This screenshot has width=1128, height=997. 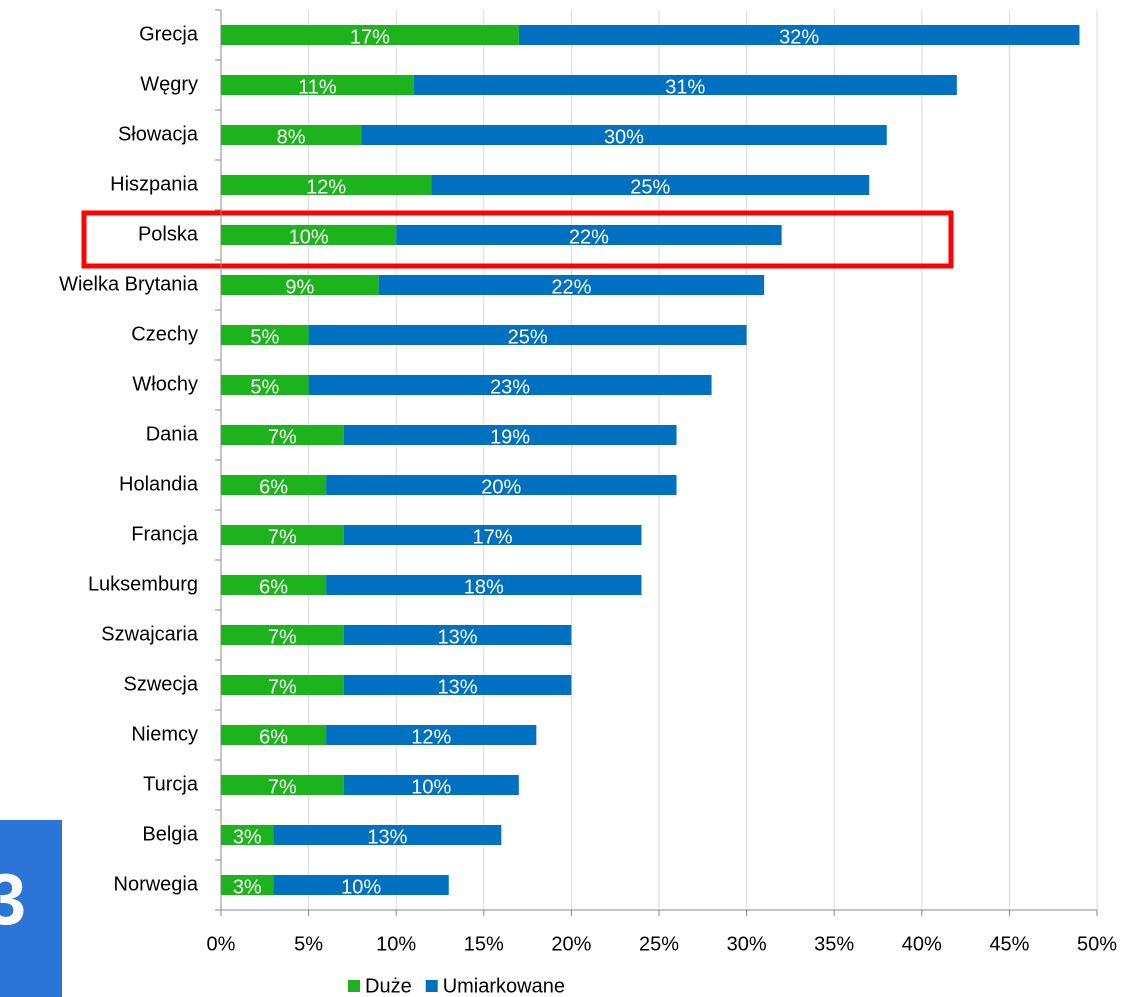 I want to click on y-tick-label: Wielka Brytania, so click(x=129, y=284).